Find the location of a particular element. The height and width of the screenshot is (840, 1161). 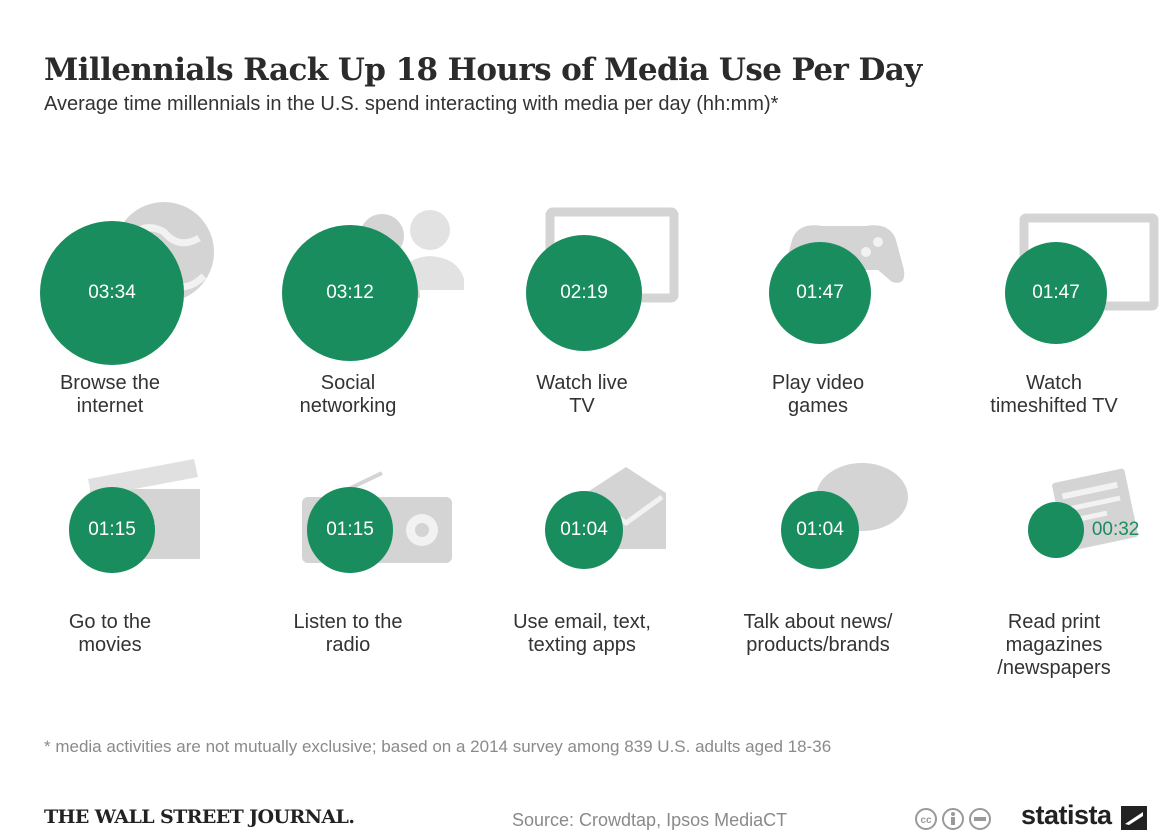

bubble-item: 01:15 Listen to the radio is located at coordinates (348, 552).